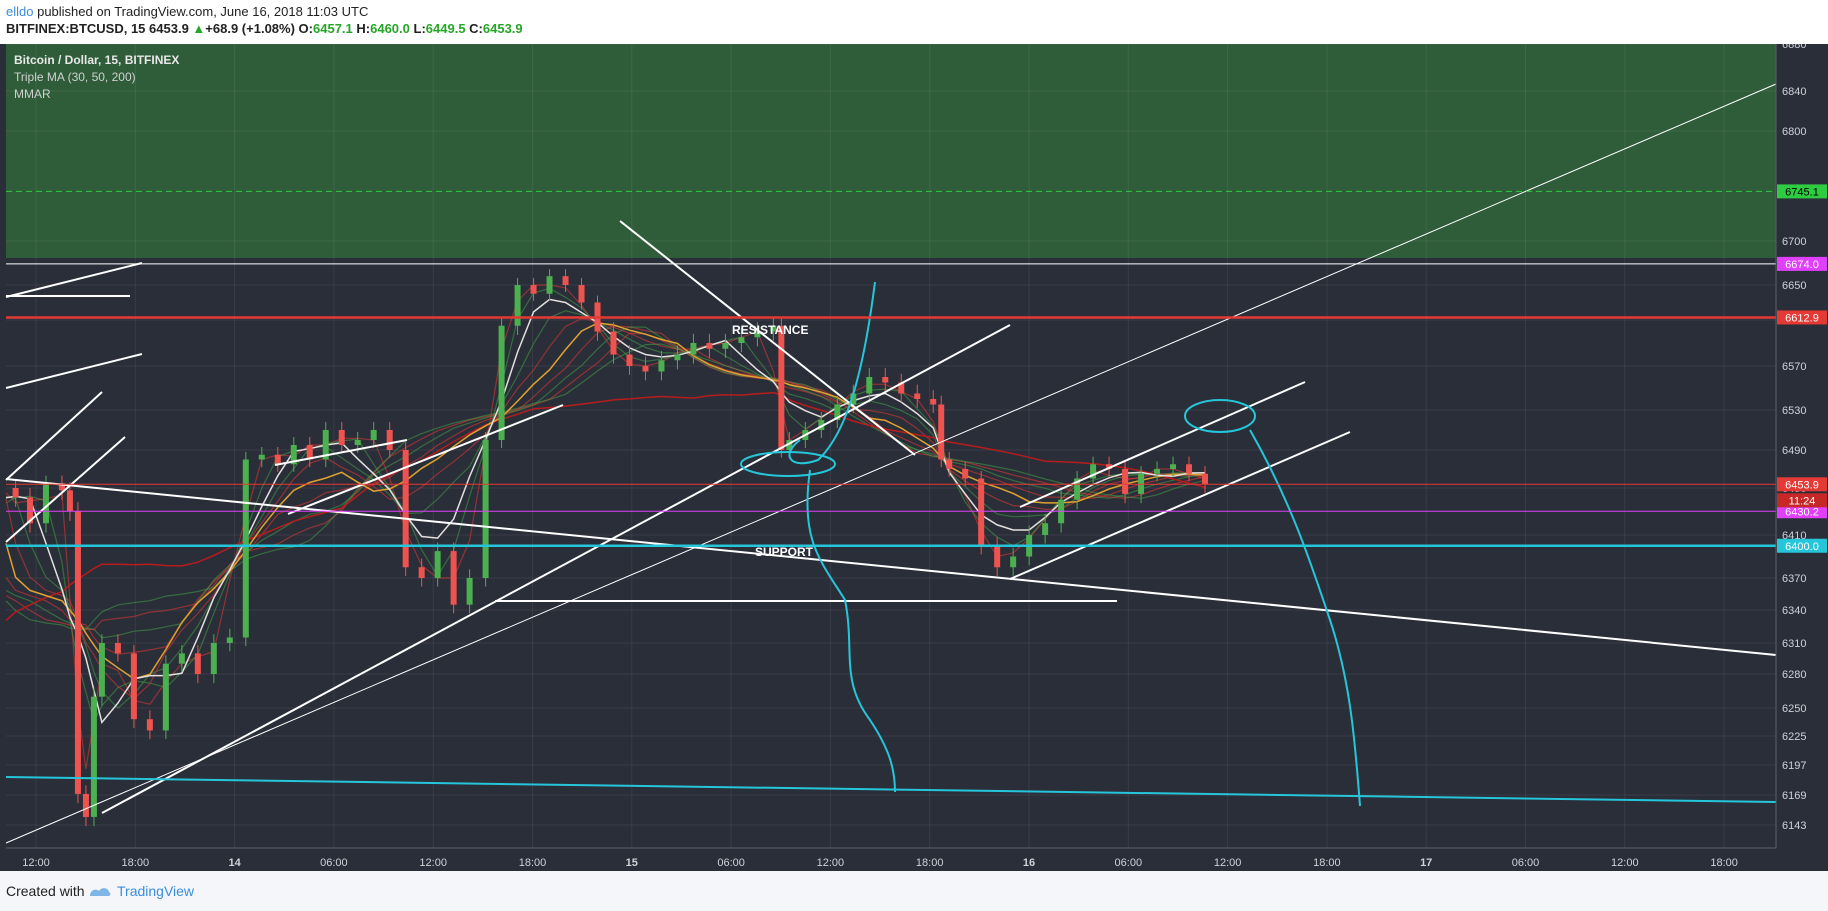 Image resolution: width=1828 pixels, height=911 pixels. What do you see at coordinates (1802, 457) in the screenshot?
I see `price-axis` at bounding box center [1802, 457].